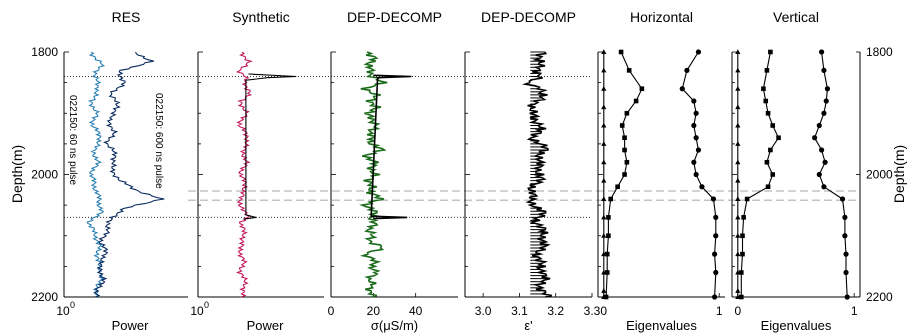 Image resolution: width=911 pixels, height=335 pixels. What do you see at coordinates (261, 17) in the screenshot?
I see `panel-1-title: Synthetic` at bounding box center [261, 17].